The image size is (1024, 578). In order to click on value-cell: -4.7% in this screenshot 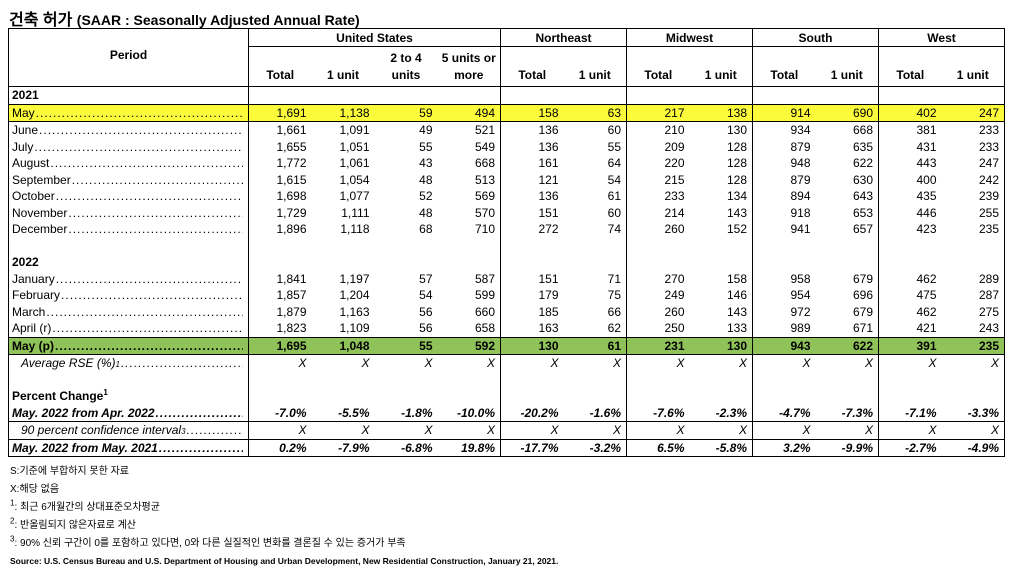, I will do `click(784, 413)`.